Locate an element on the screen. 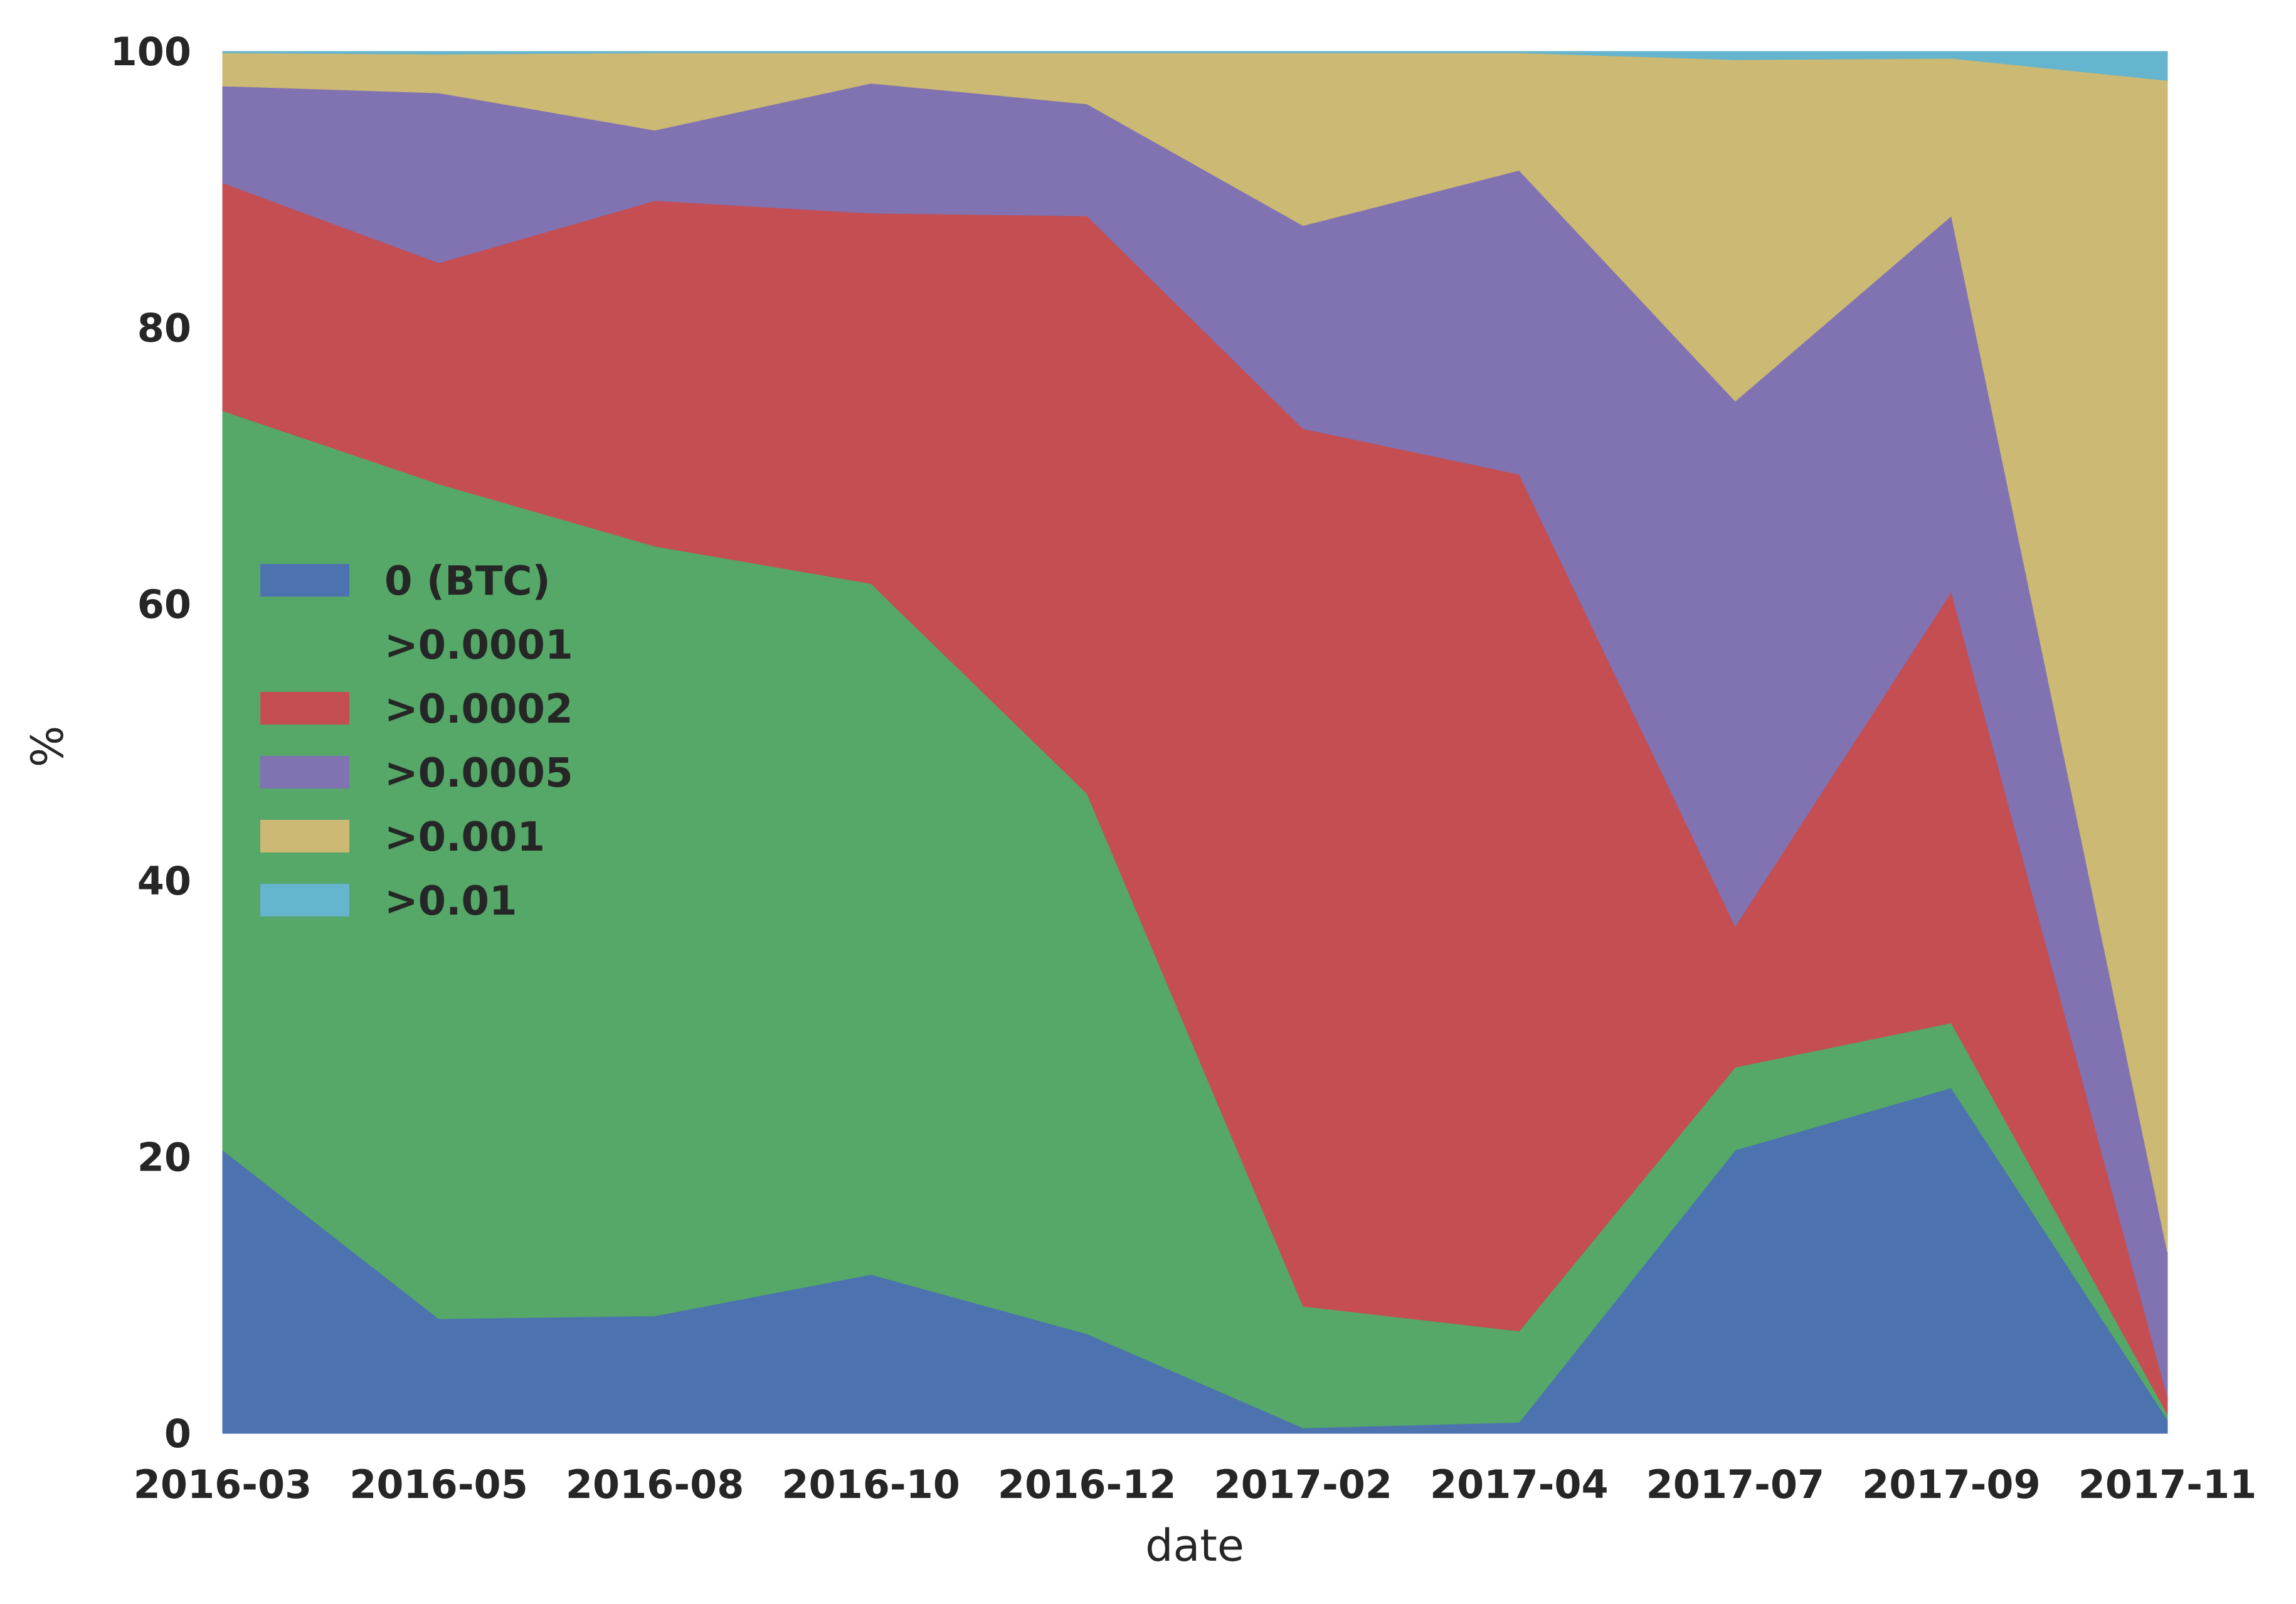  x-axis-label: date is located at coordinates (1194, 1545).